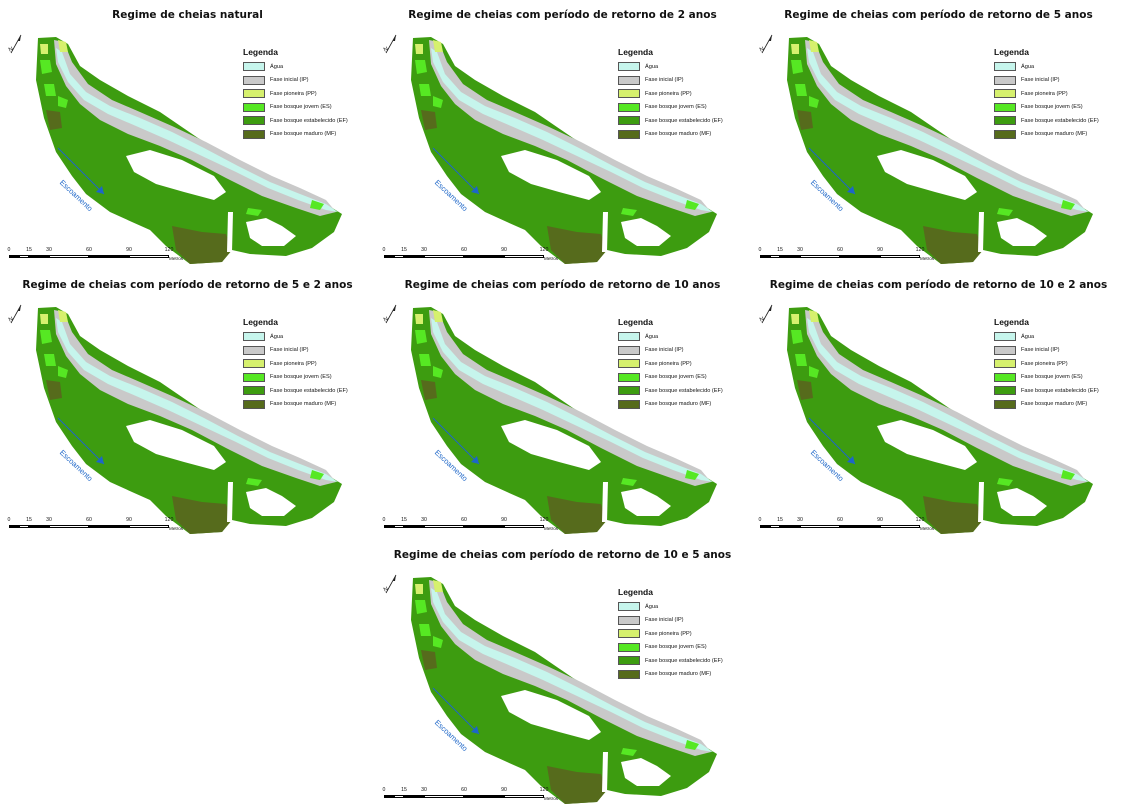 This screenshot has height=805, width=1126. What do you see at coordinates (470, 796) in the screenshot?
I see `scalebar: 0 15 30 60 90 120 Metros` at bounding box center [470, 796].